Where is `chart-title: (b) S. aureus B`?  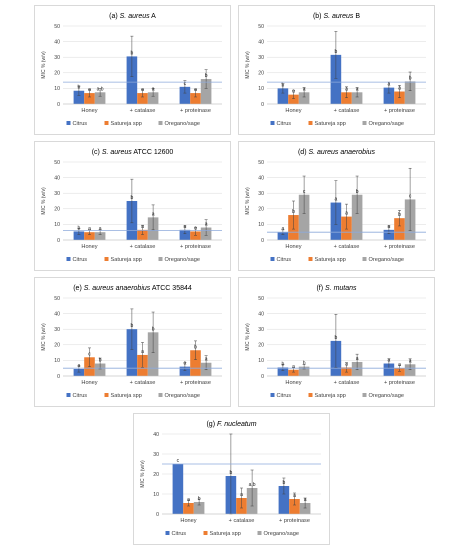
chart-title: (b) S. aureus B is located at coordinates (336, 16).